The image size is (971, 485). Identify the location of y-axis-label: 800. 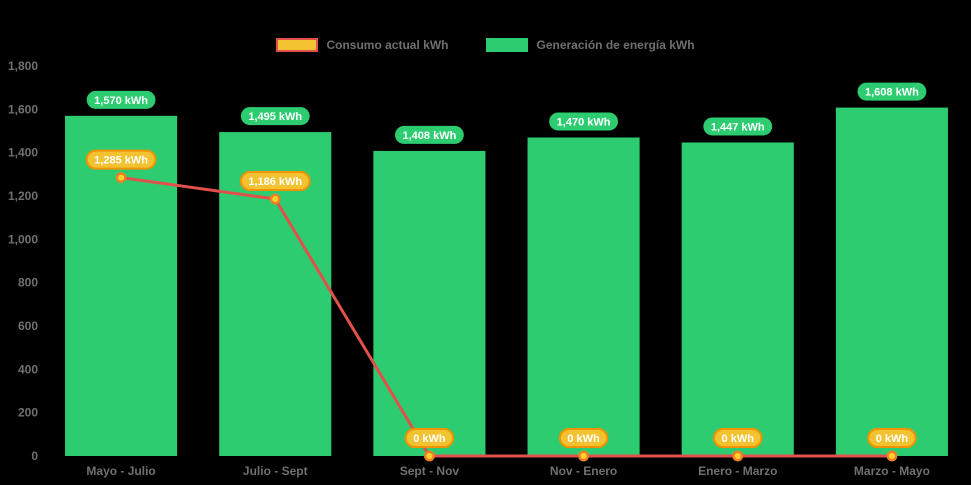
(28, 283).